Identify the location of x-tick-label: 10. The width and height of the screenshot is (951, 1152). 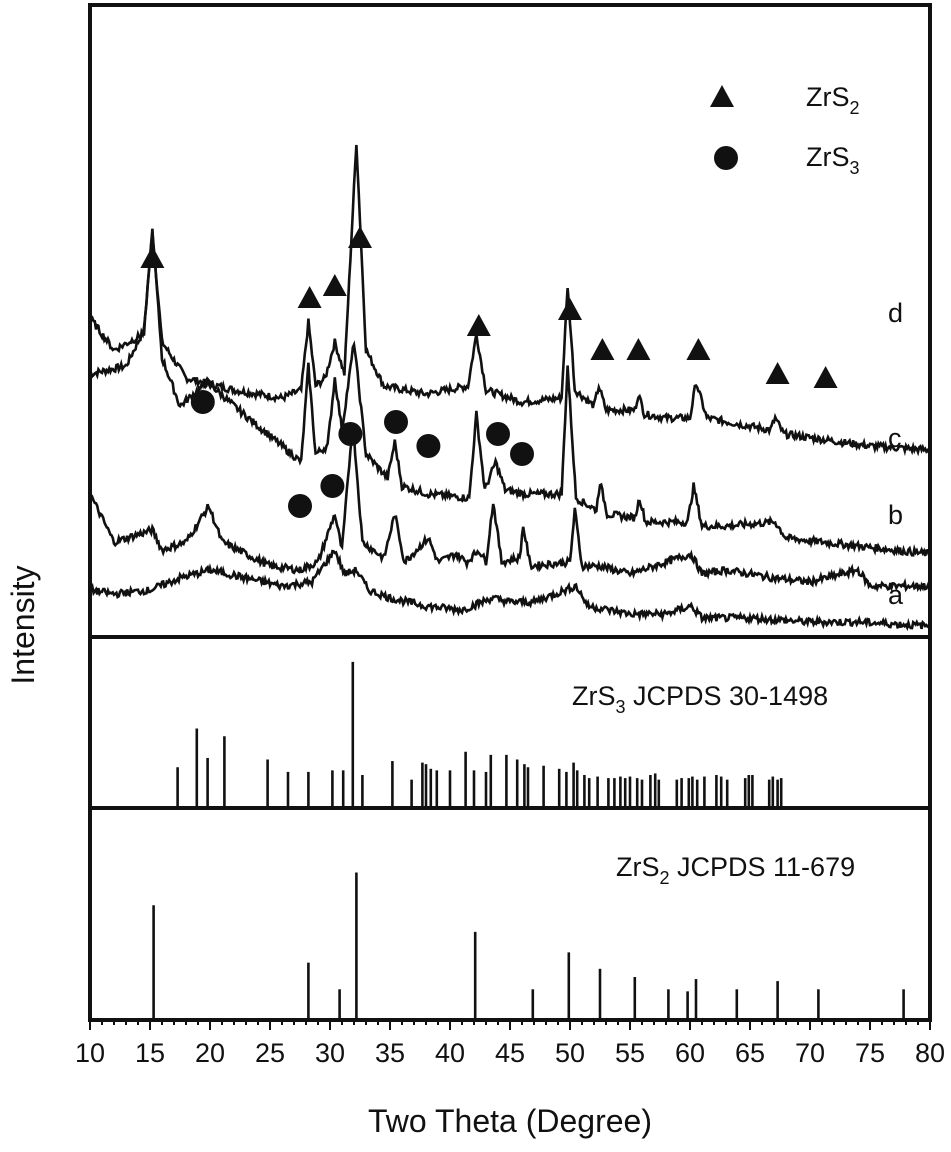
(90, 1053).